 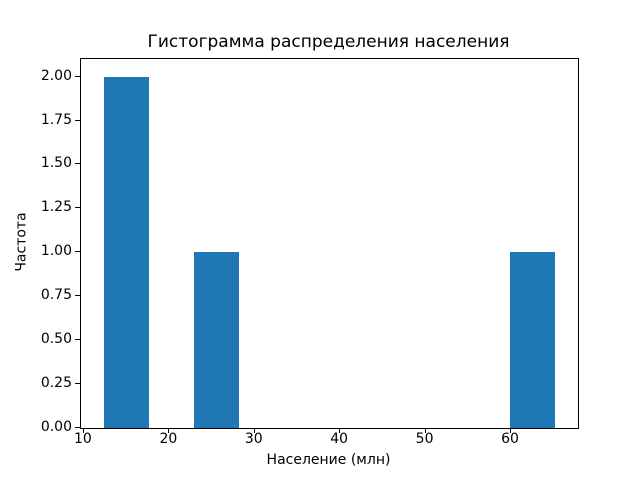 I want to click on x-tick-label: 20, so click(x=168, y=439).